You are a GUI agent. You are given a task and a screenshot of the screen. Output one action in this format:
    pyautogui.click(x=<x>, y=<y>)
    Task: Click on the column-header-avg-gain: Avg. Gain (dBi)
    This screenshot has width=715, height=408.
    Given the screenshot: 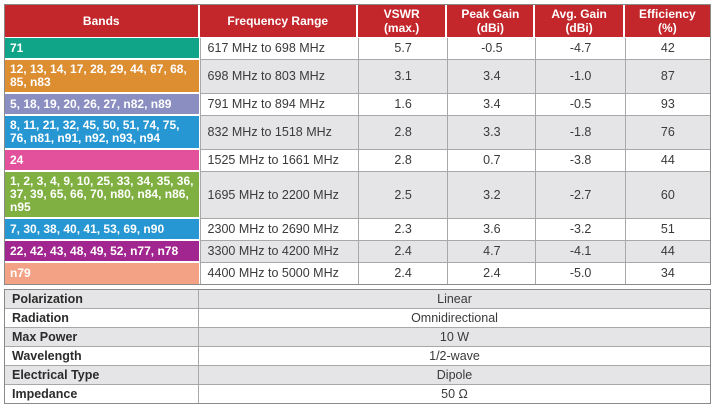 What is the action you would take?
    pyautogui.click(x=580, y=21)
    